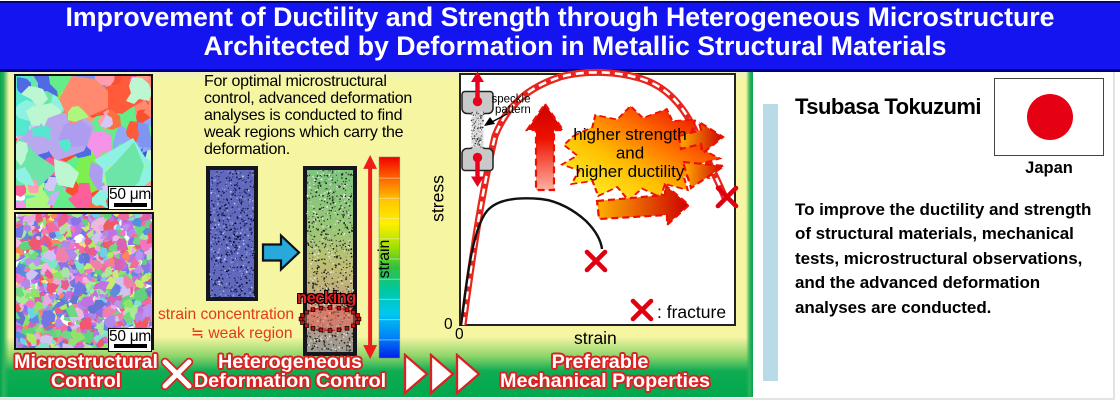 This screenshot has width=1120, height=402. I want to click on svg-text: pattern, so click(513, 110).